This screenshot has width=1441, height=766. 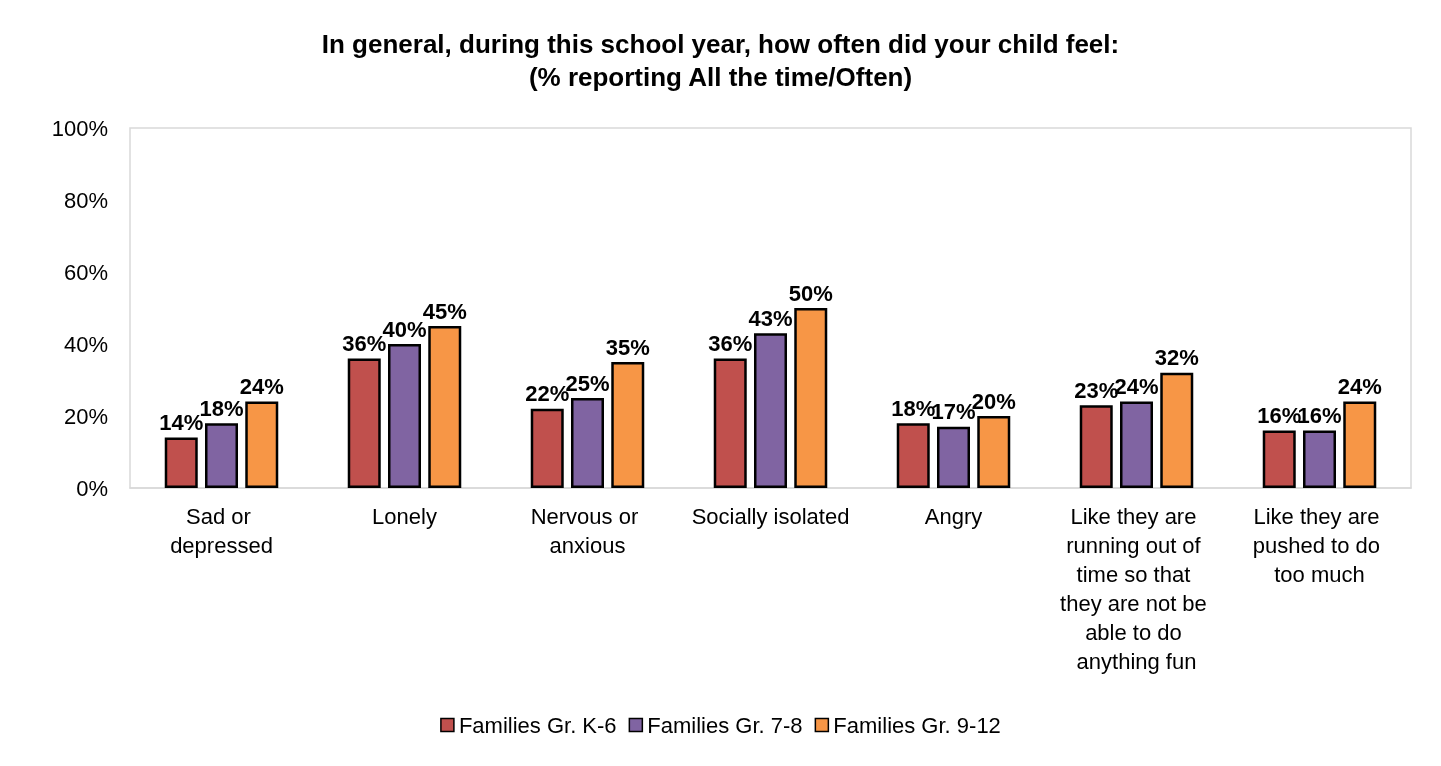 What do you see at coordinates (404, 516) in the screenshot?
I see `x-tick-label: Lonely` at bounding box center [404, 516].